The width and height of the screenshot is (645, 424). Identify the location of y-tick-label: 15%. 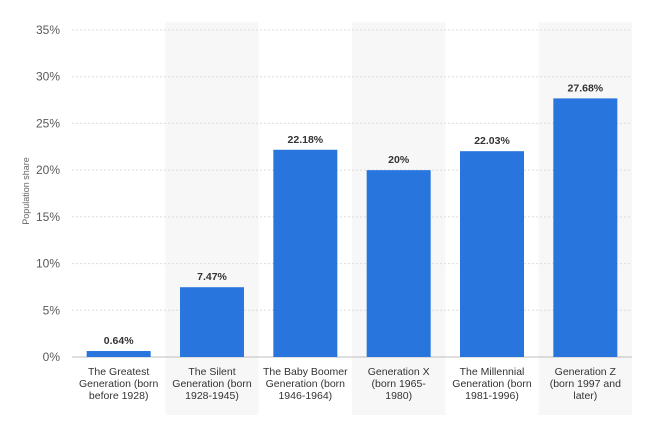
(48, 217).